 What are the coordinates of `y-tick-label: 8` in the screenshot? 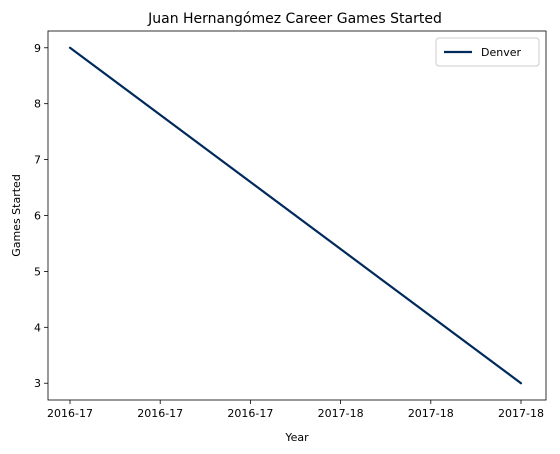 It's located at (37, 104).